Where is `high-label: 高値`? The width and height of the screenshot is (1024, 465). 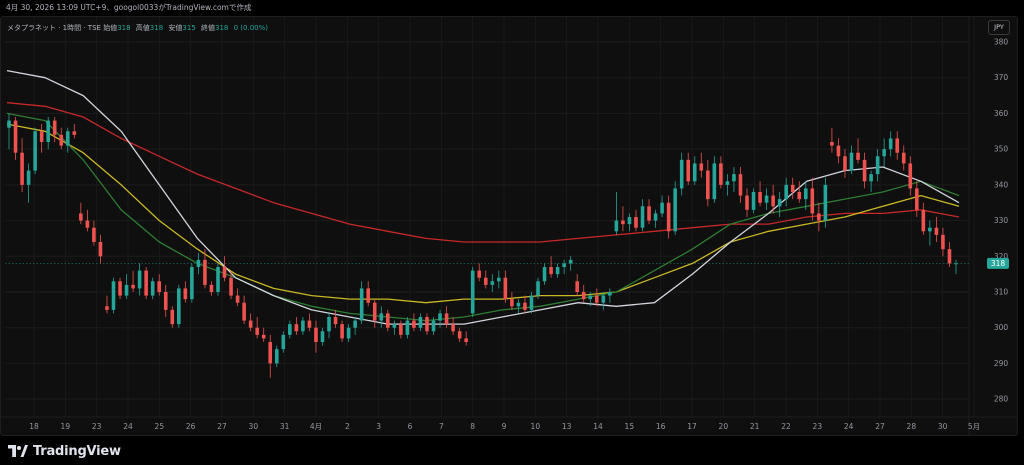
high-label: 高値 is located at coordinates (142, 28).